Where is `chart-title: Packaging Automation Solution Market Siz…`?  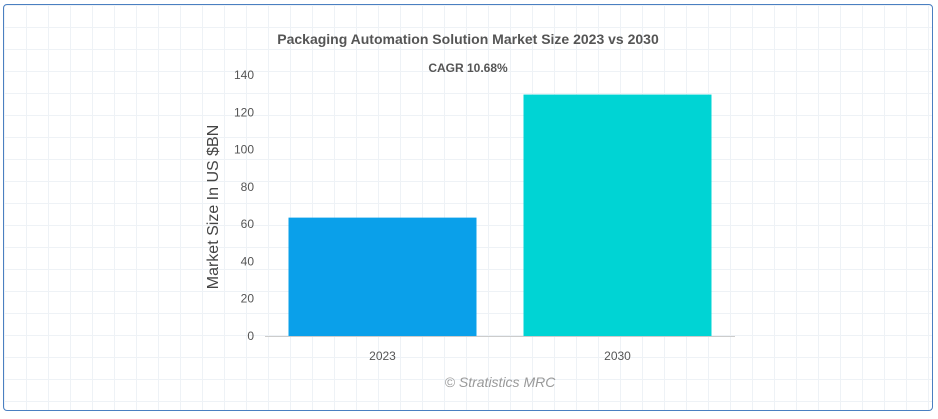 chart-title: Packaging Automation Solution Market Siz… is located at coordinates (468, 39).